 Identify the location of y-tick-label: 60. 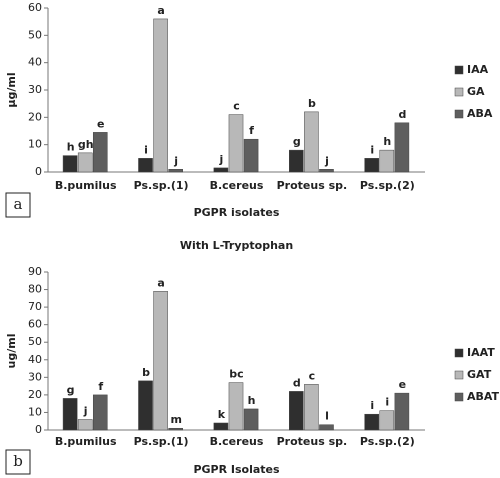
(35, 7).